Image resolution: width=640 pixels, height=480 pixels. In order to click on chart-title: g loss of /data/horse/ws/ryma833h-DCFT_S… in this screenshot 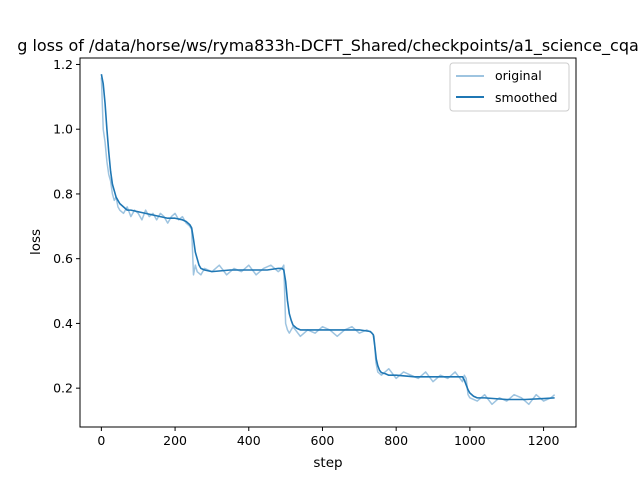, I will do `click(328, 46)`.